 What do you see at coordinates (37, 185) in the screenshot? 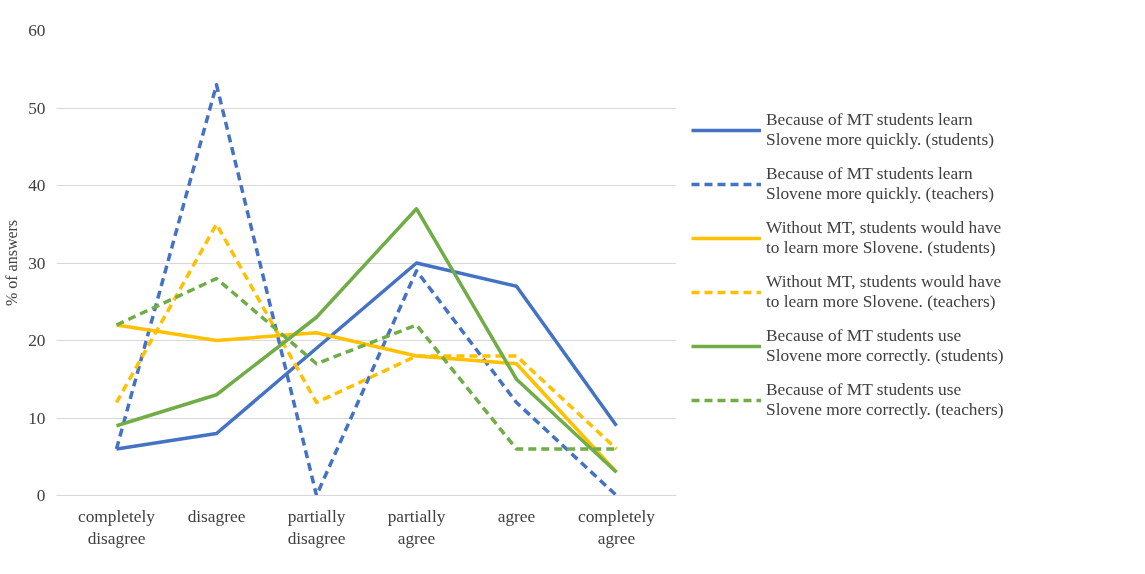
I see `y-tick-label: 40` at bounding box center [37, 185].